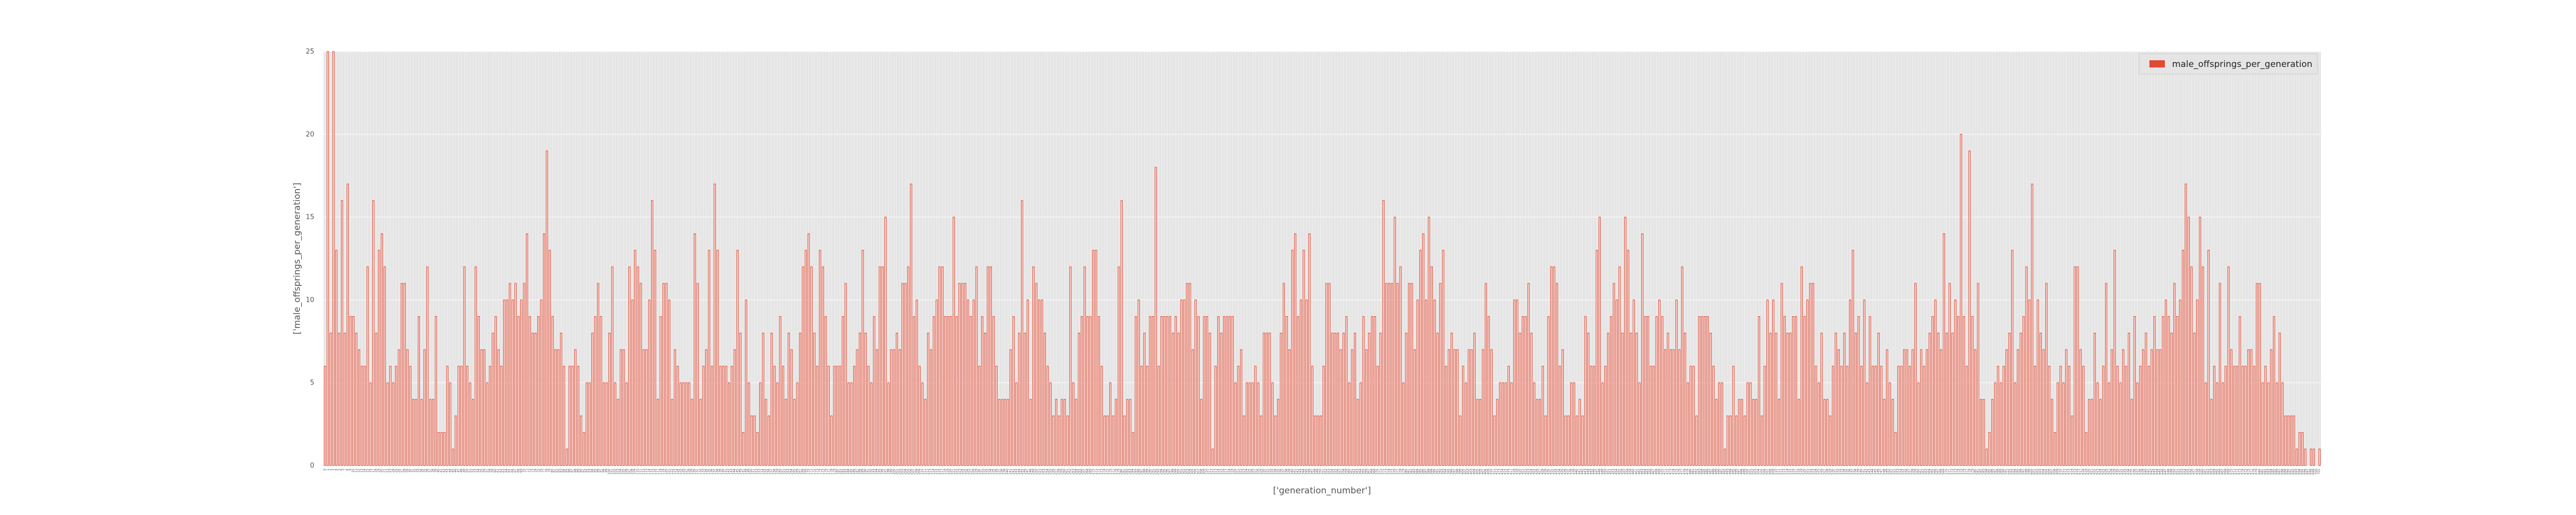  I want to click on x-tick-label: 257, so click(1056, 472).